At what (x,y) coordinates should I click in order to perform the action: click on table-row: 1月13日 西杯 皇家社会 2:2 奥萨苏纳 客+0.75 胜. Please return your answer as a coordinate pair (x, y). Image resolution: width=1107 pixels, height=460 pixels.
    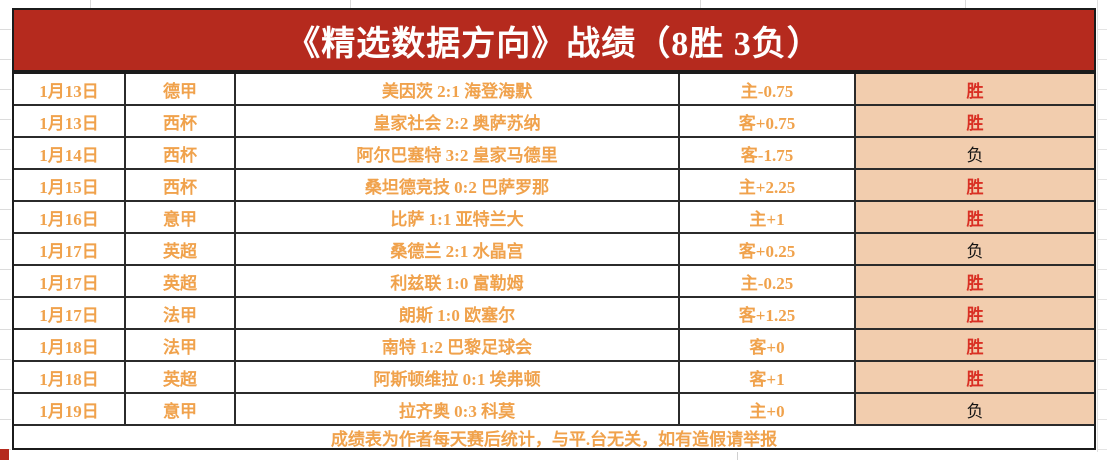
    Looking at the image, I should click on (554, 120).